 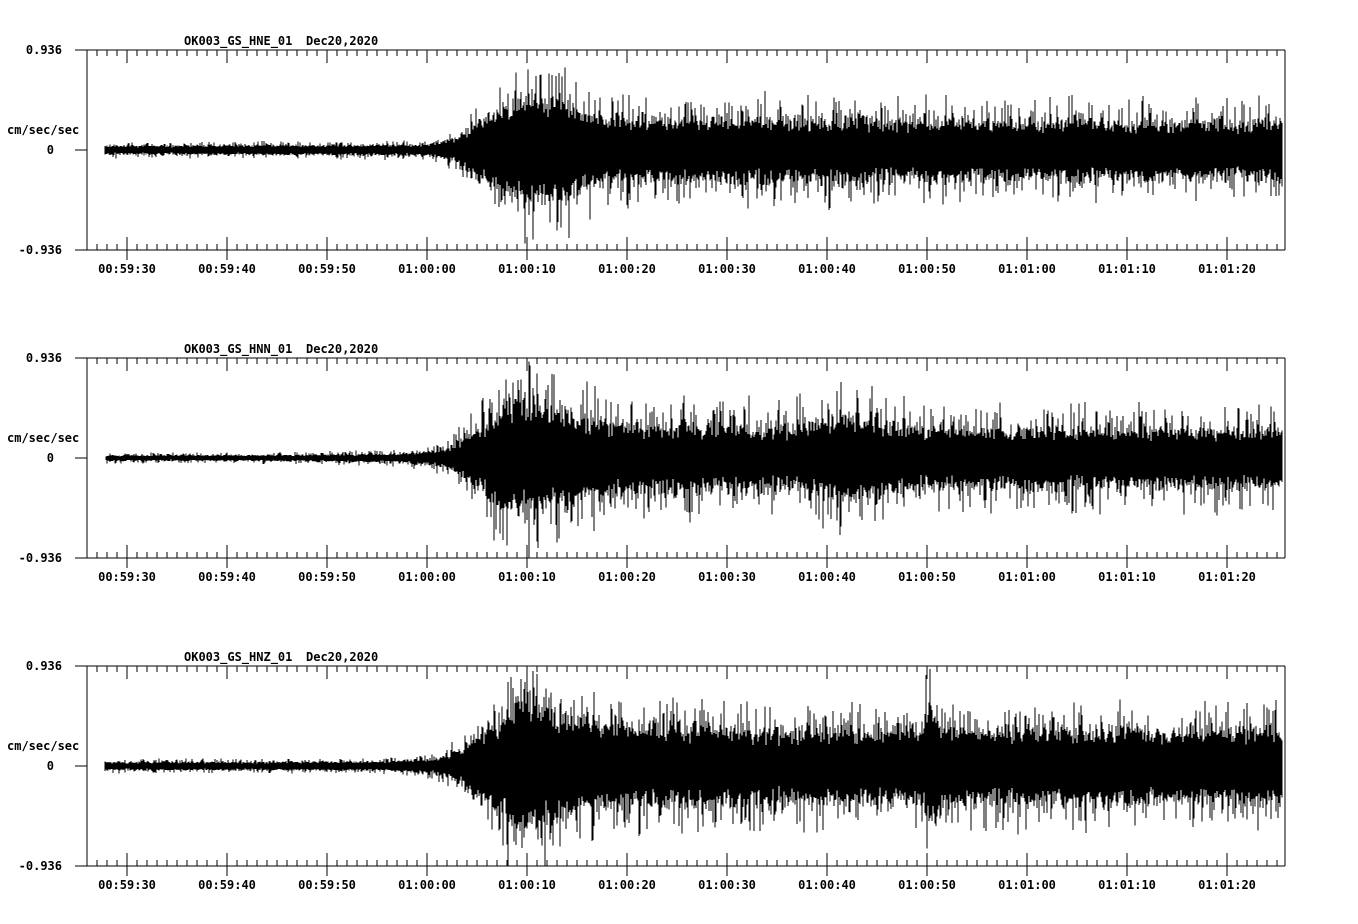 I want to click on panel-title-id: OK003_GS_HNN_01, so click(x=238, y=349).